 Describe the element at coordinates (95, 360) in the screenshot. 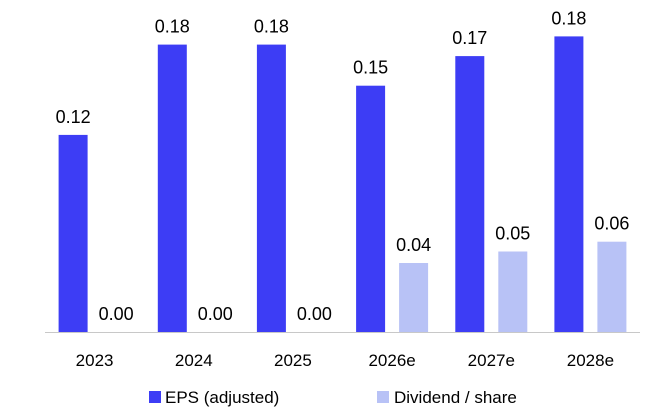

I see `x-tick-label-2023: 2023` at that location.